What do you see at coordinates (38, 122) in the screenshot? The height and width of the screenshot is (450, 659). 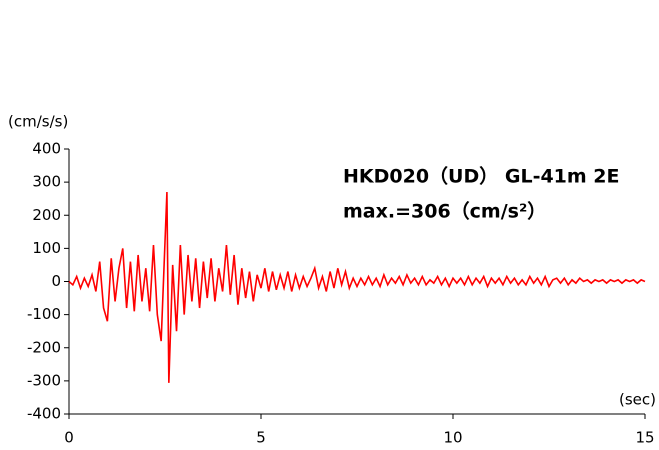 I see `y-axis-label: (cm/s/s)` at bounding box center [38, 122].